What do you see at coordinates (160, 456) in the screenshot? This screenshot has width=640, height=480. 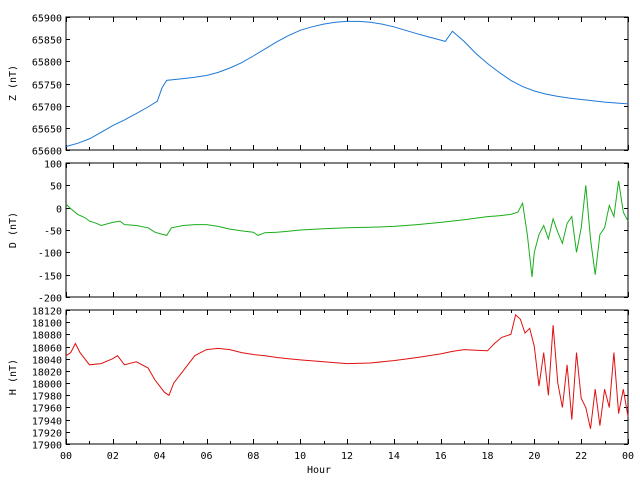 I see `x-tick-label: 04` at bounding box center [160, 456].